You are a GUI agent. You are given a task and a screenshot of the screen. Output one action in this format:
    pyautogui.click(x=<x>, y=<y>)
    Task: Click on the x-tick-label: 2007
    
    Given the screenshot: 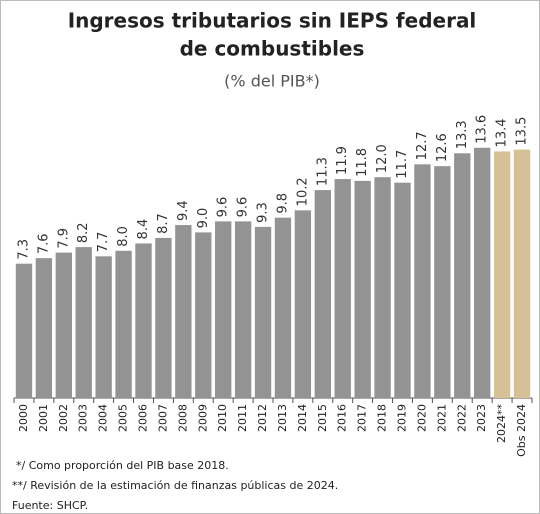 What is the action you would take?
    pyautogui.click(x=162, y=418)
    